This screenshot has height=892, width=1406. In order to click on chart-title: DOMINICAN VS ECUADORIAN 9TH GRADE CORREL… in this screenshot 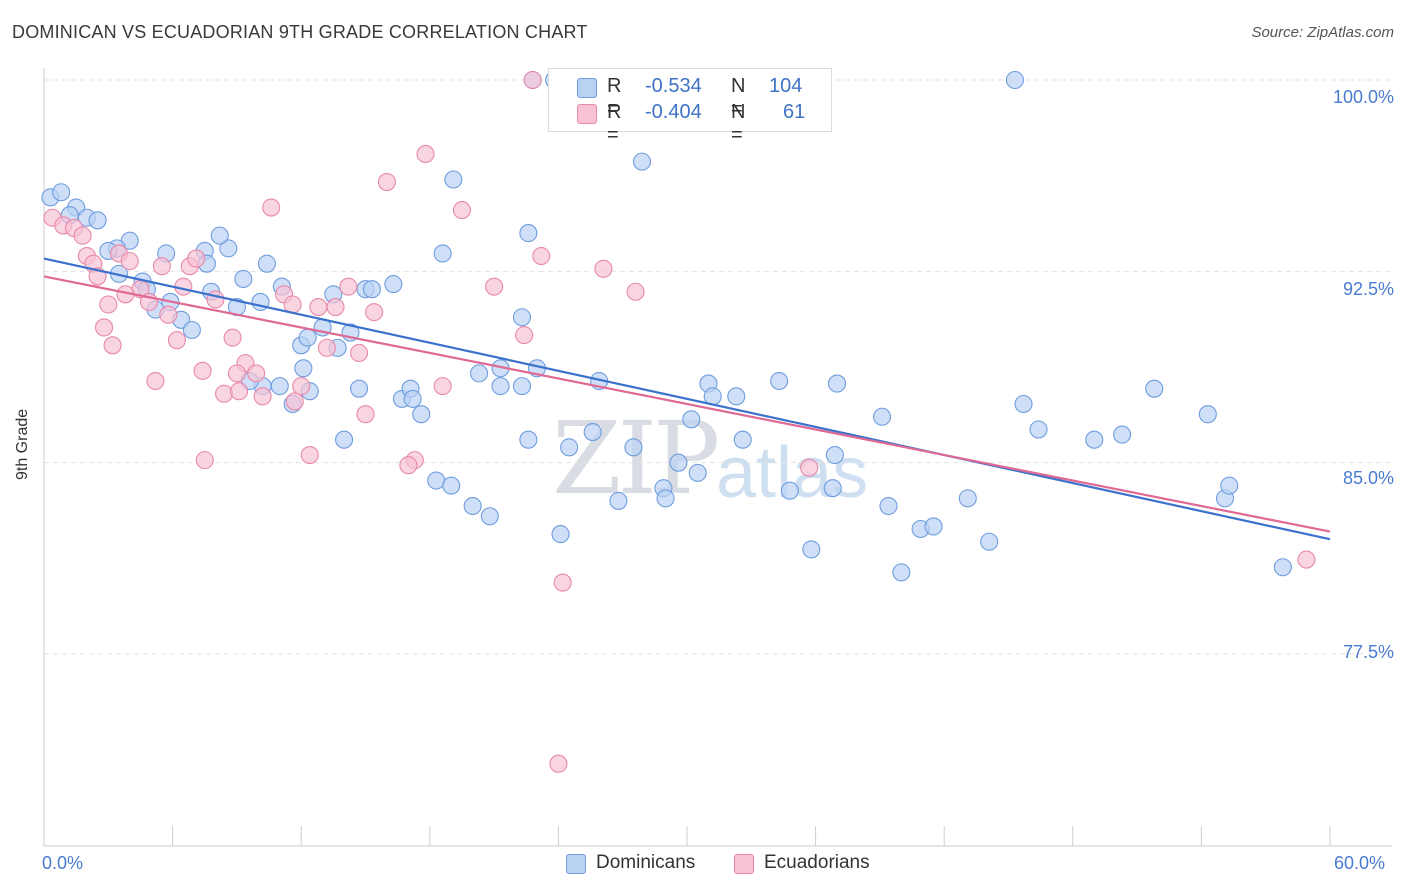, I will do `click(300, 32)`.